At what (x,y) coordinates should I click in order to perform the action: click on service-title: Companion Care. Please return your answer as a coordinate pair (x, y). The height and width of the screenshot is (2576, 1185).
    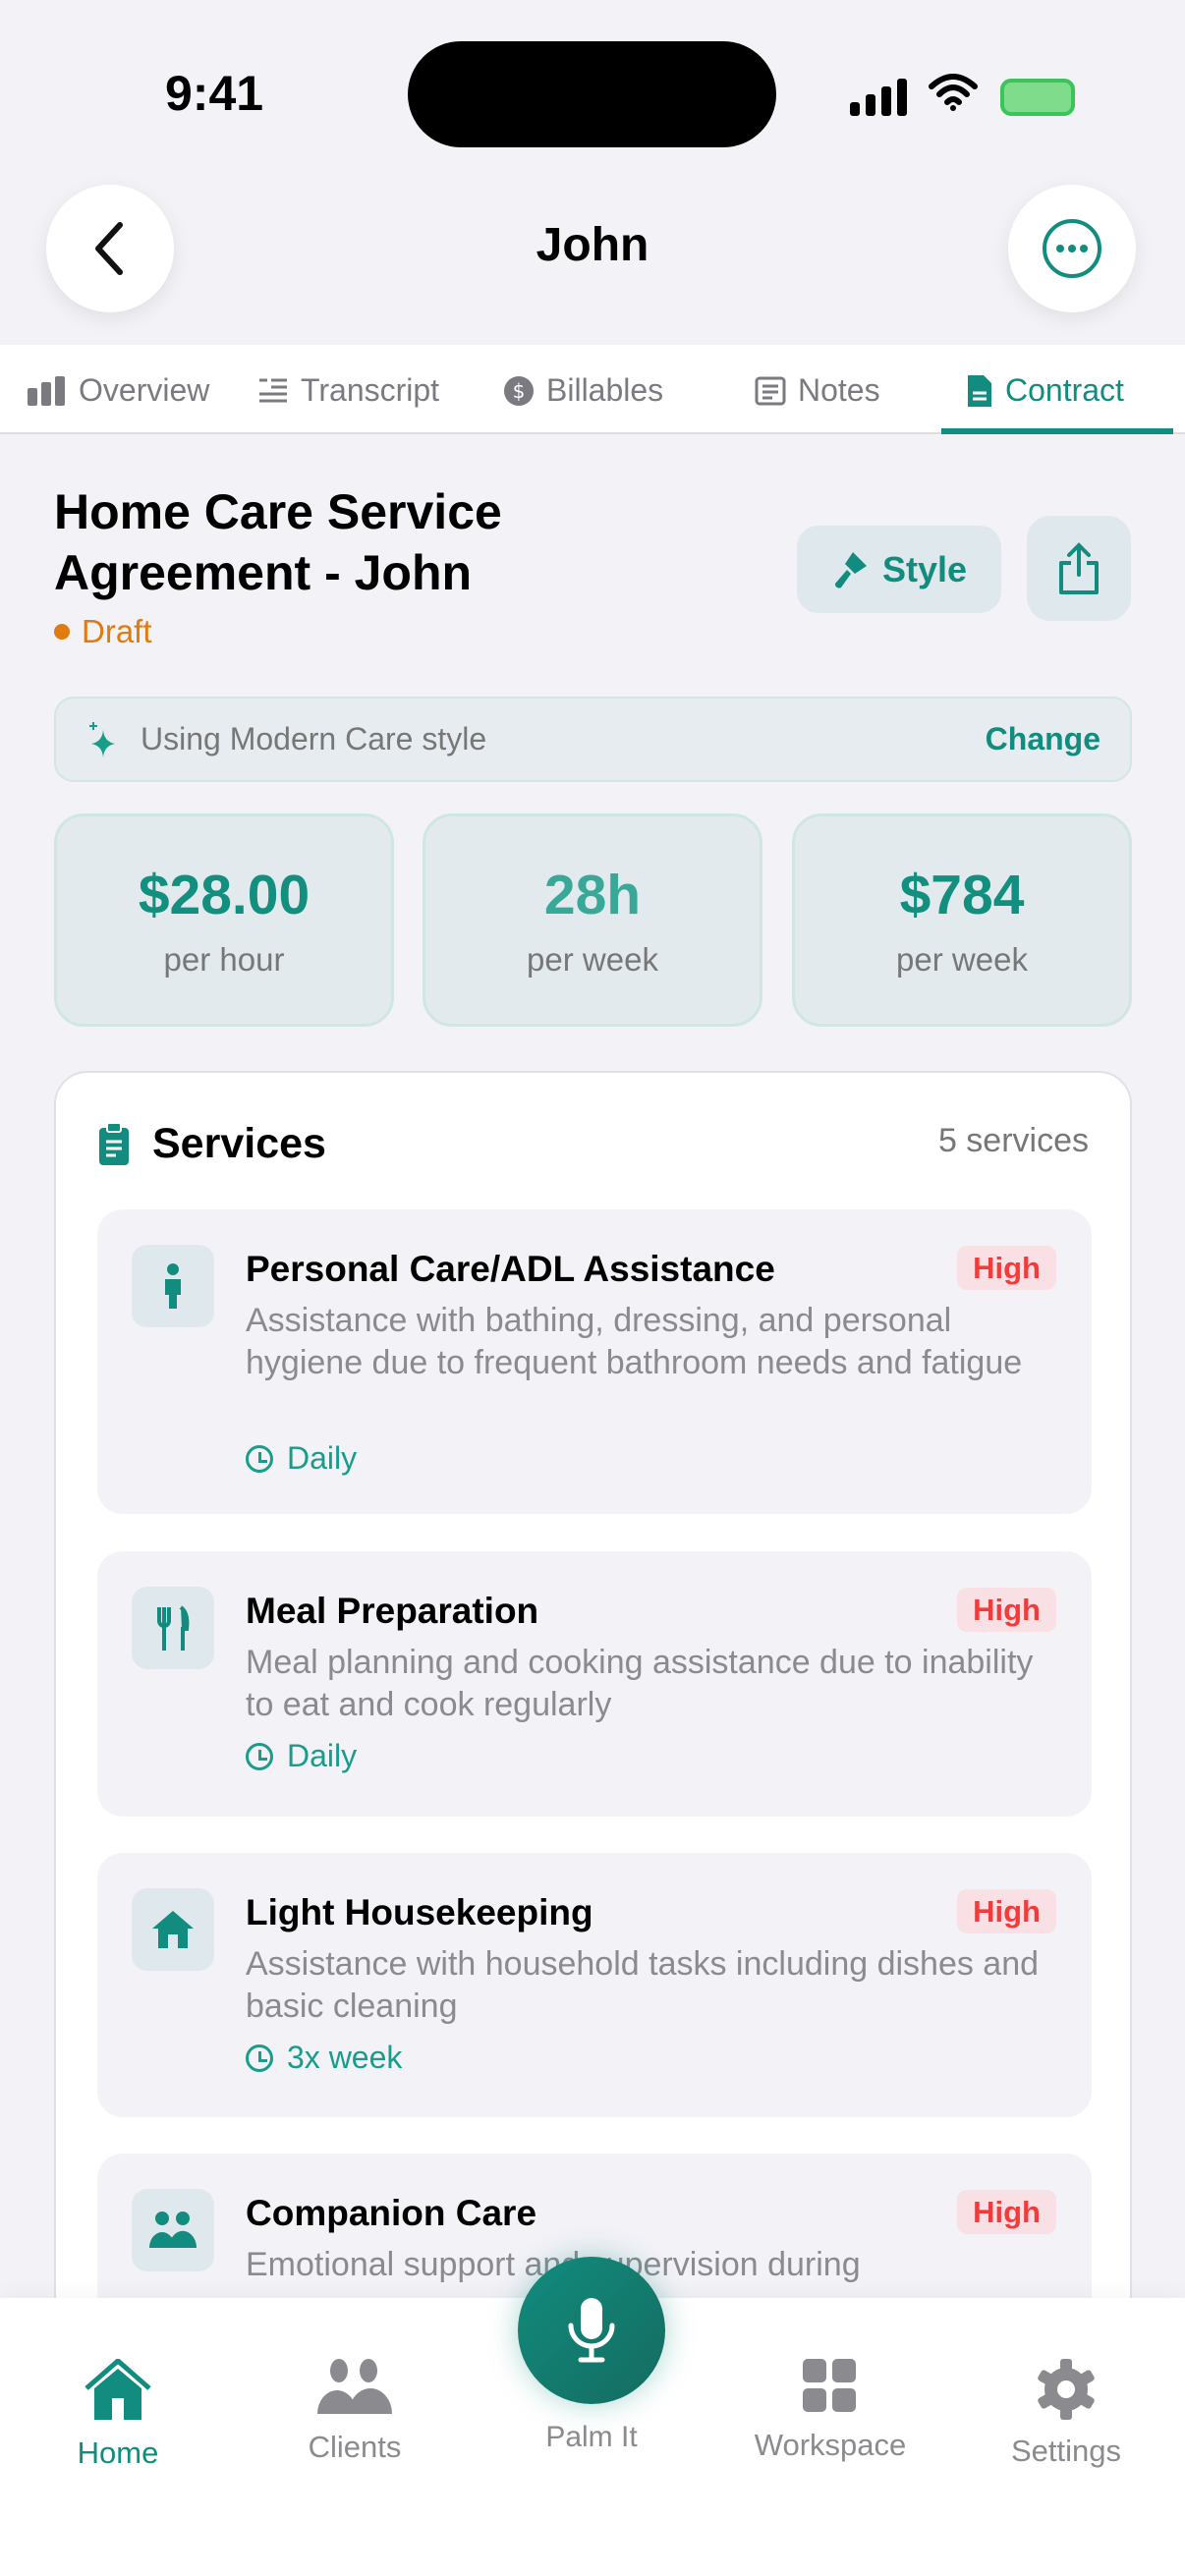
    Looking at the image, I should click on (392, 2213).